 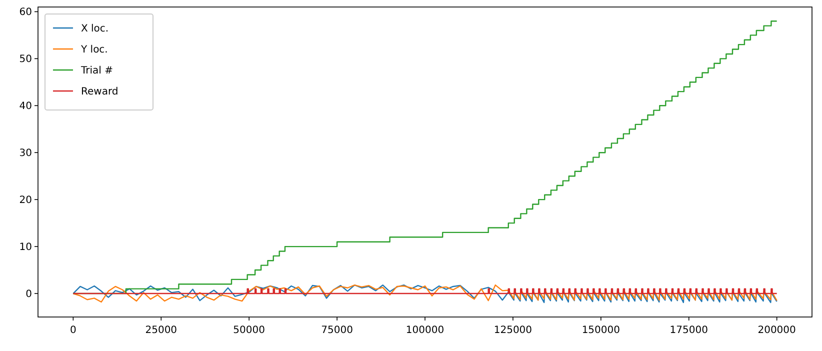 I want to click on y-tick-label: 50, so click(x=25, y=60).